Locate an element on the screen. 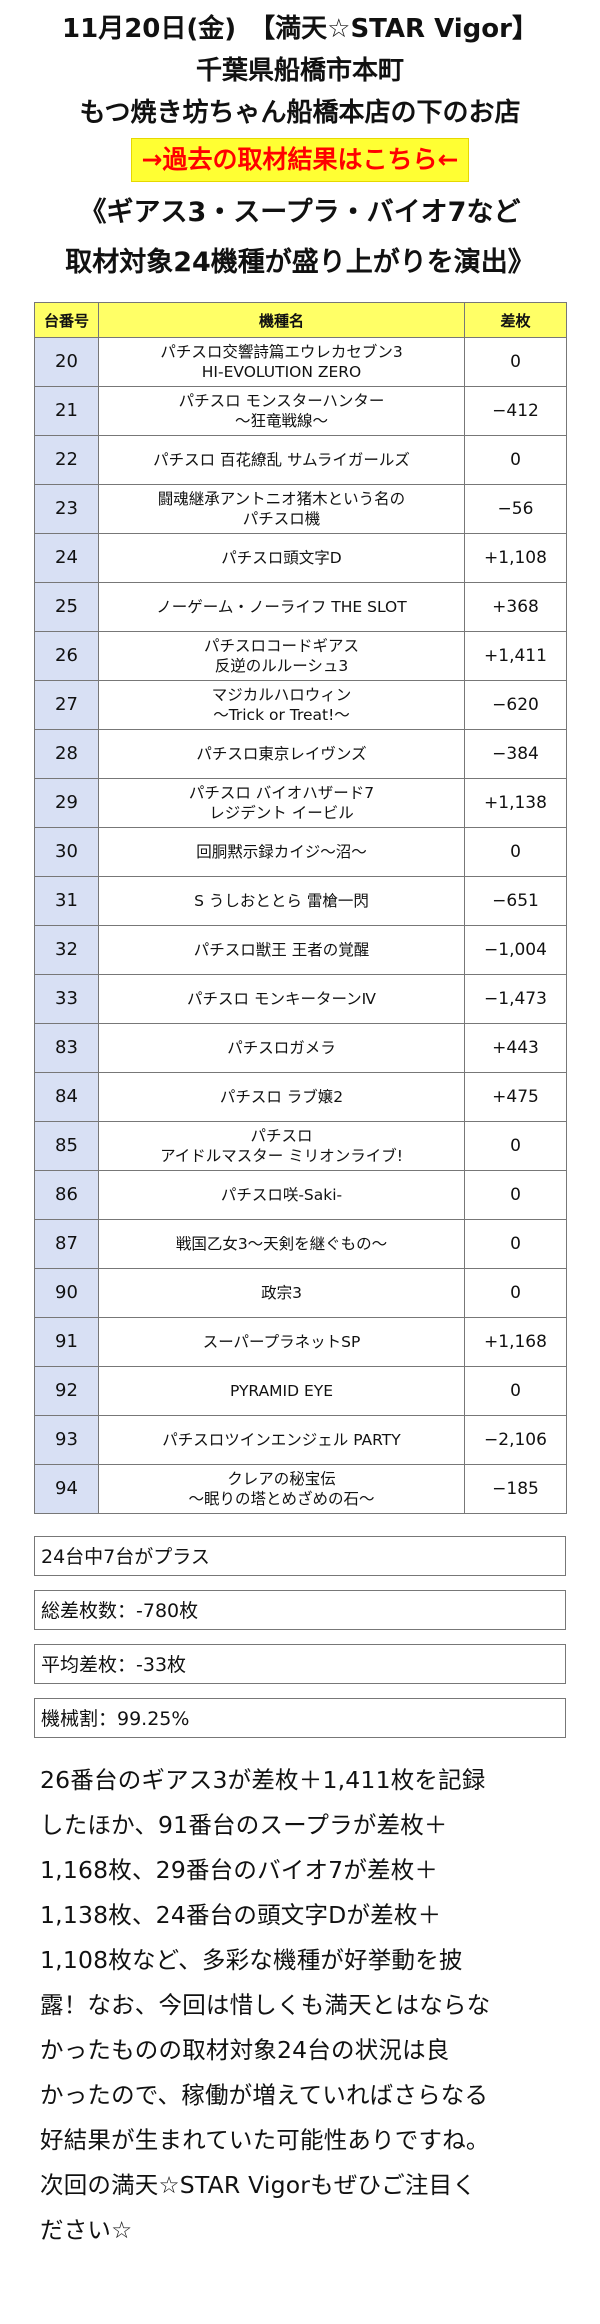 Image resolution: width=600 pixels, height=2324 pixels. machine-number-cell: 91 is located at coordinates (66, 1342).